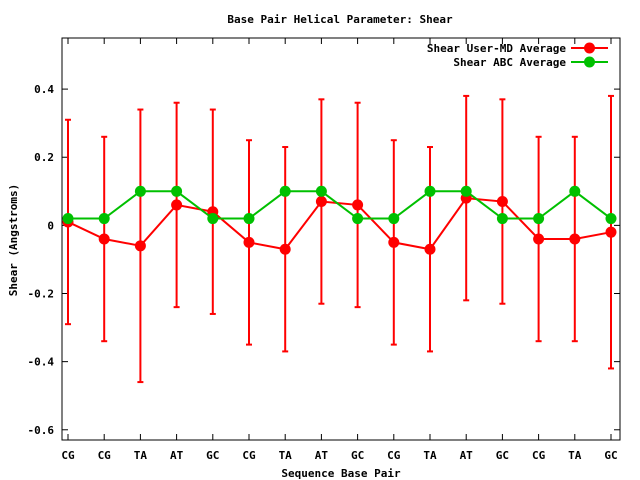  What do you see at coordinates (41, 430) in the screenshot?
I see `y-tick-label: -0.6` at bounding box center [41, 430].